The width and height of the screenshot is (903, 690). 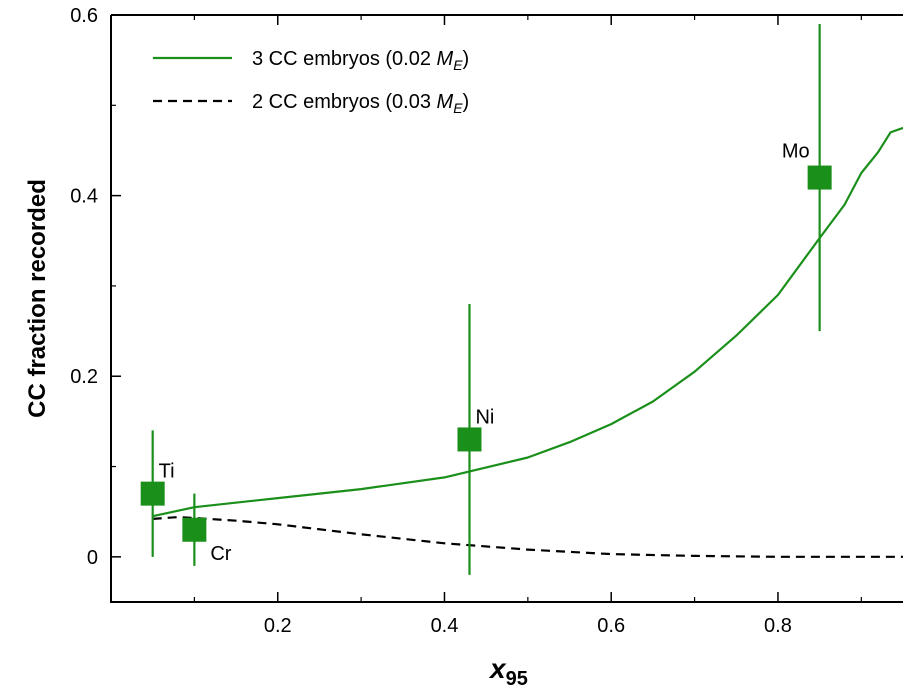 I want to click on series-line-2cc, so click(x=527, y=537).